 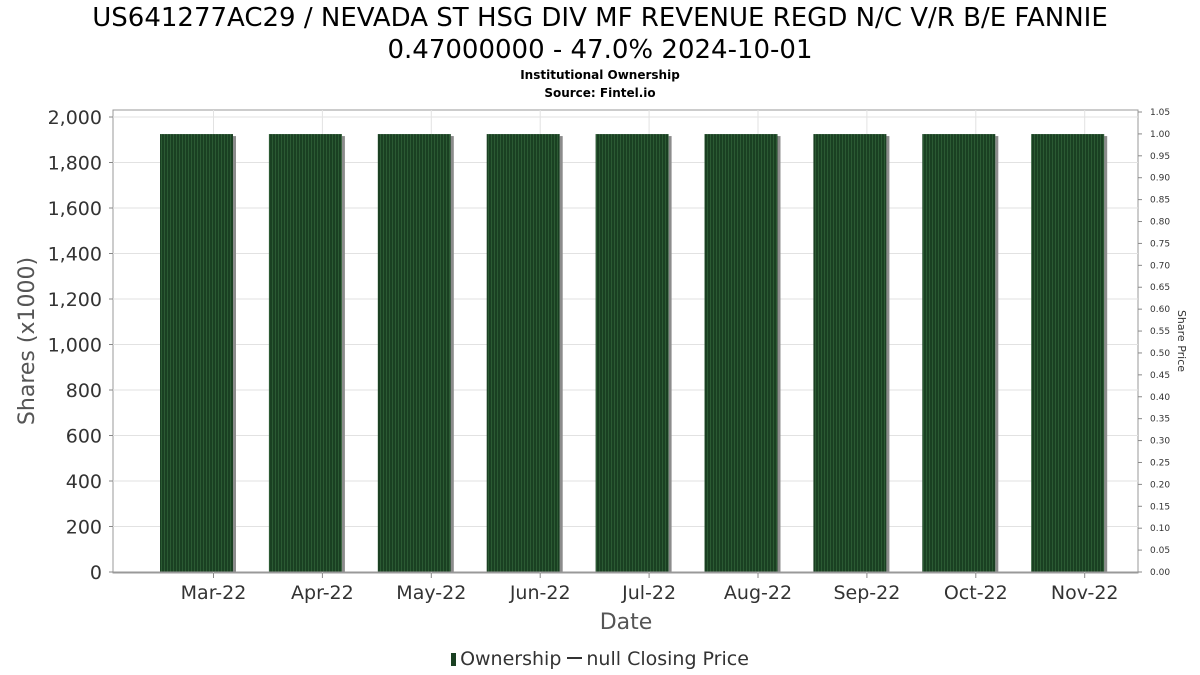 I want to click on x-tick-label: Nov-22, so click(x=1085, y=593).